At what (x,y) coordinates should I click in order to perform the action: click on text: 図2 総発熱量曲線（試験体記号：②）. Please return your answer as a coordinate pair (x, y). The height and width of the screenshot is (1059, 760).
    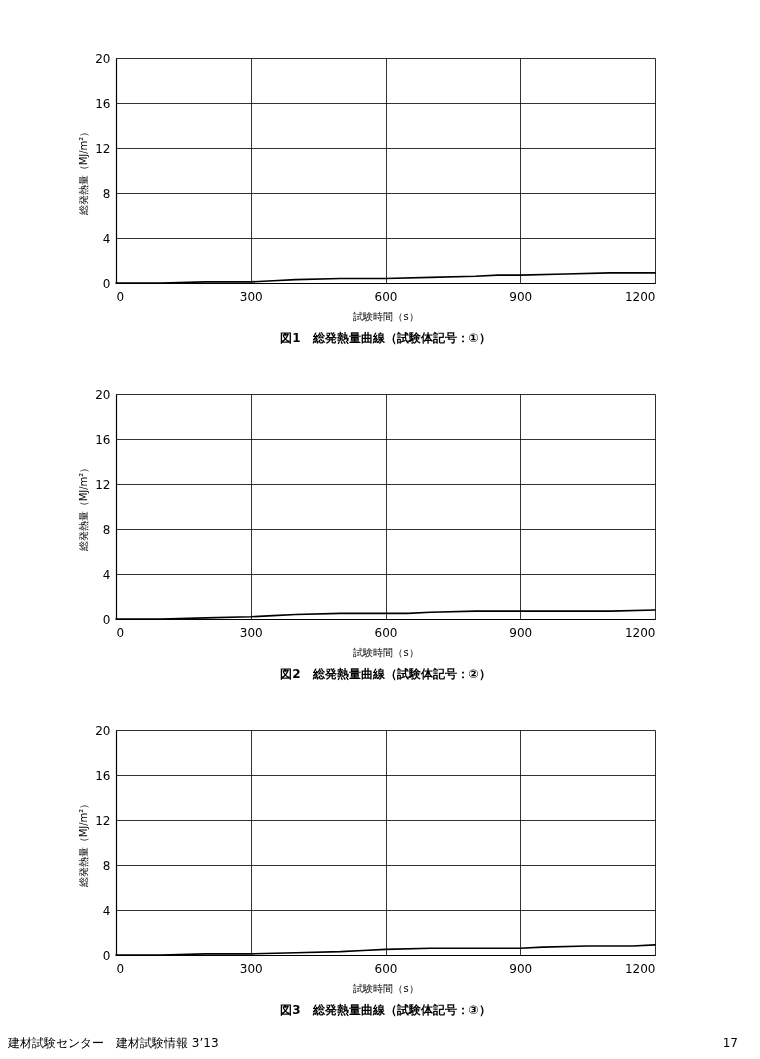
    Looking at the image, I should click on (385, 674).